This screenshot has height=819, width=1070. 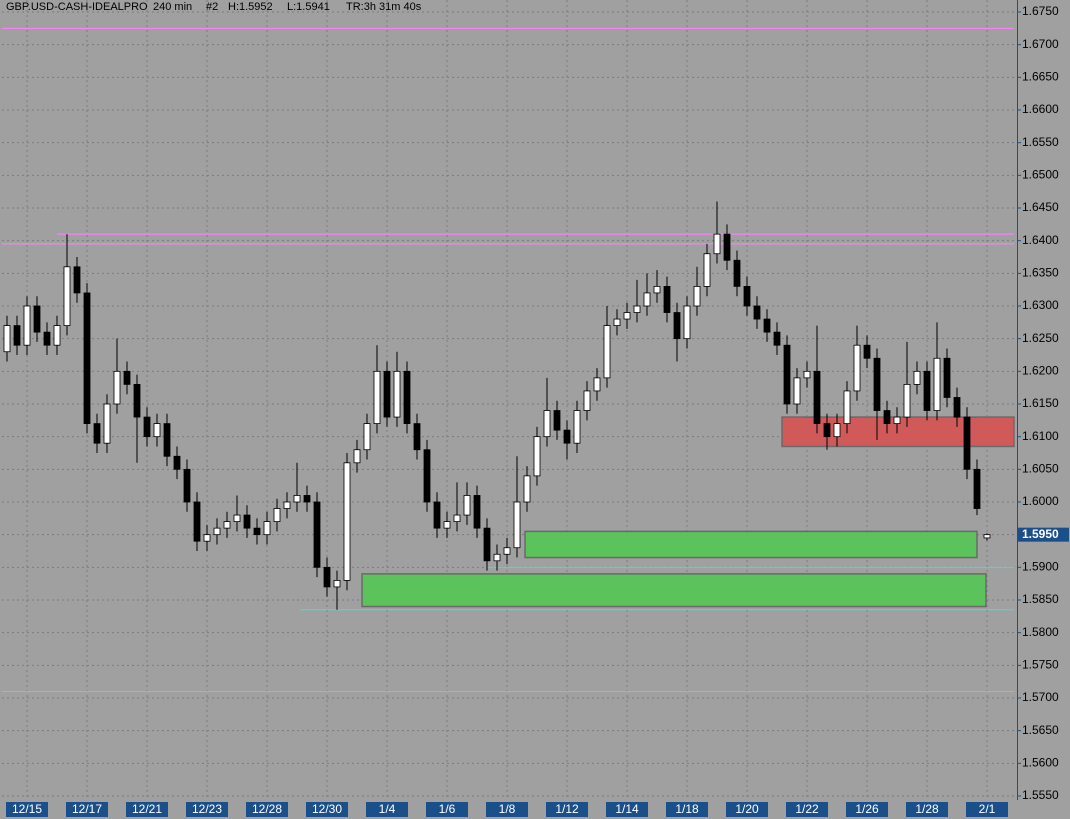 I want to click on y-tick-label: 1.6150, so click(x=1040, y=403).